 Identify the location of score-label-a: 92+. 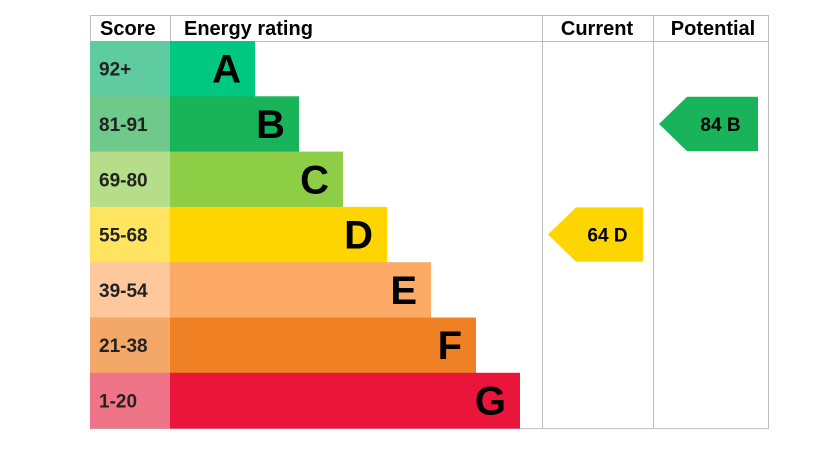
(115, 70).